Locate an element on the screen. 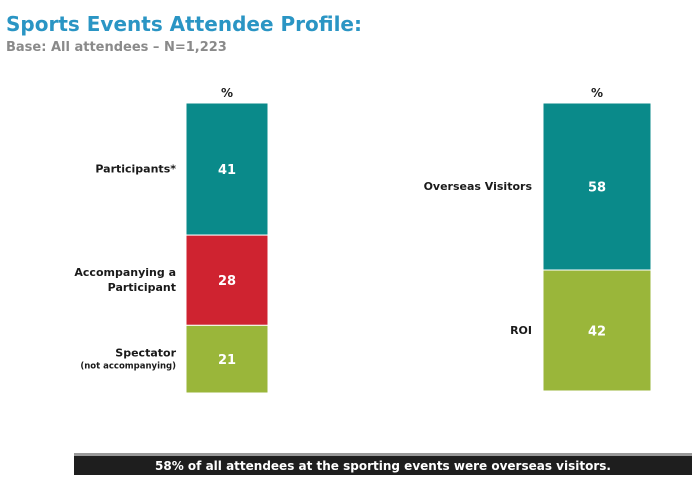 This screenshot has width=700, height=481. data-label-1-1: 41 is located at coordinates (227, 170).